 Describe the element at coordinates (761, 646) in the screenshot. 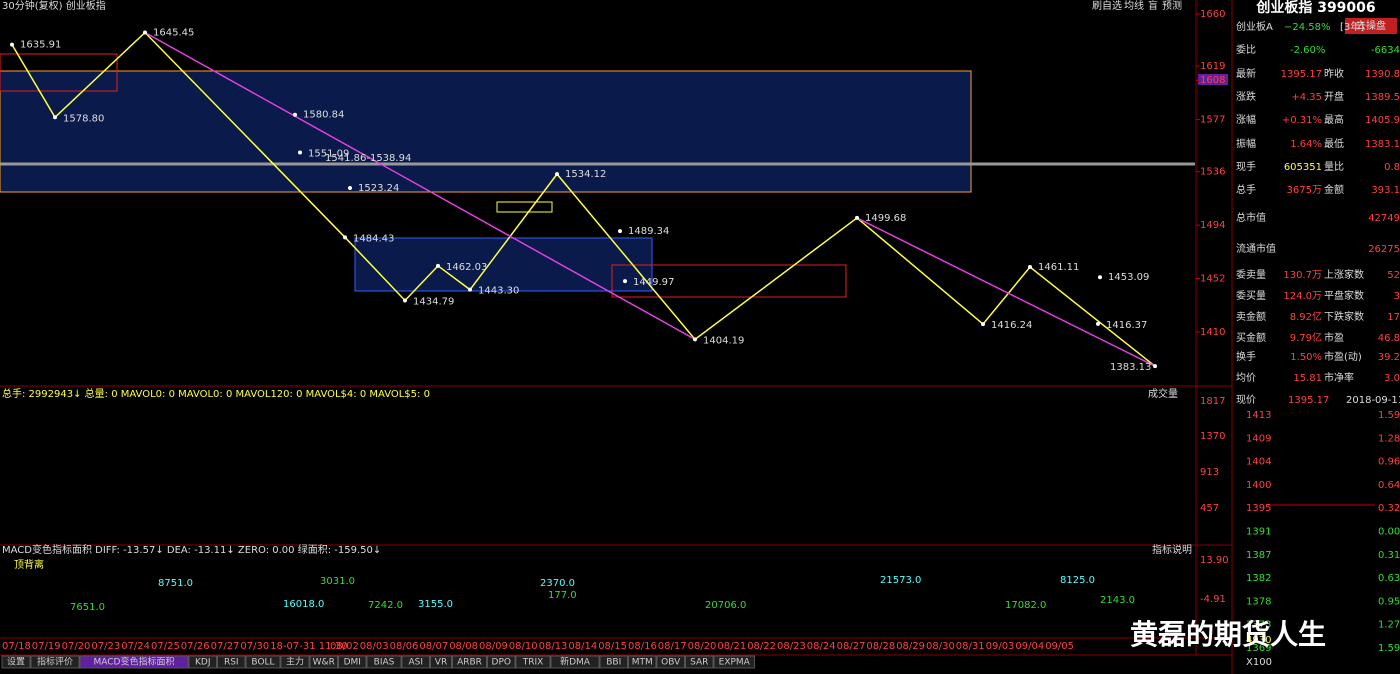

I see `x-tick-label: 08/22` at that location.